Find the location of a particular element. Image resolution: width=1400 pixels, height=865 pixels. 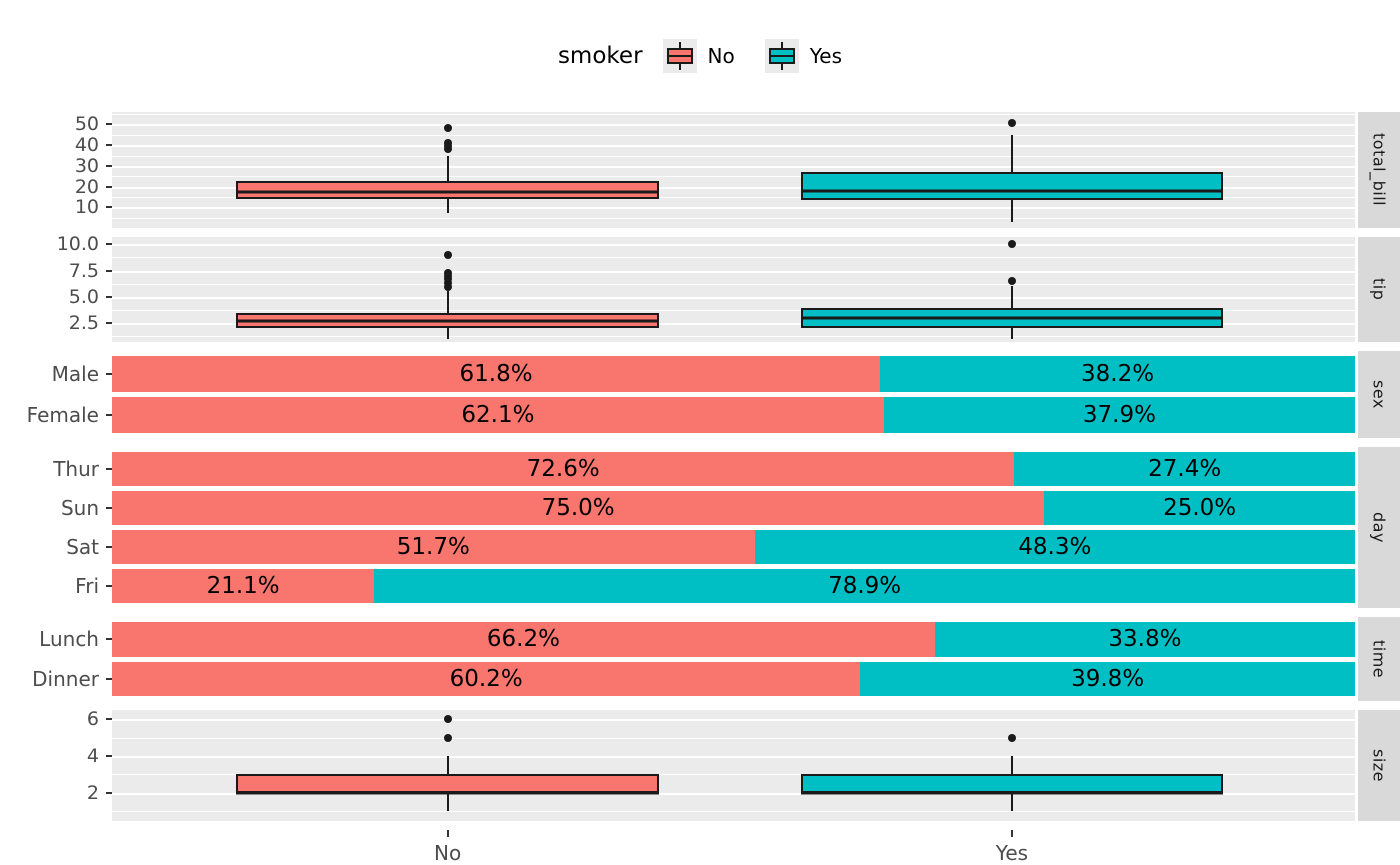

bar-percent-label-no: 60.2% is located at coordinates (486, 678).